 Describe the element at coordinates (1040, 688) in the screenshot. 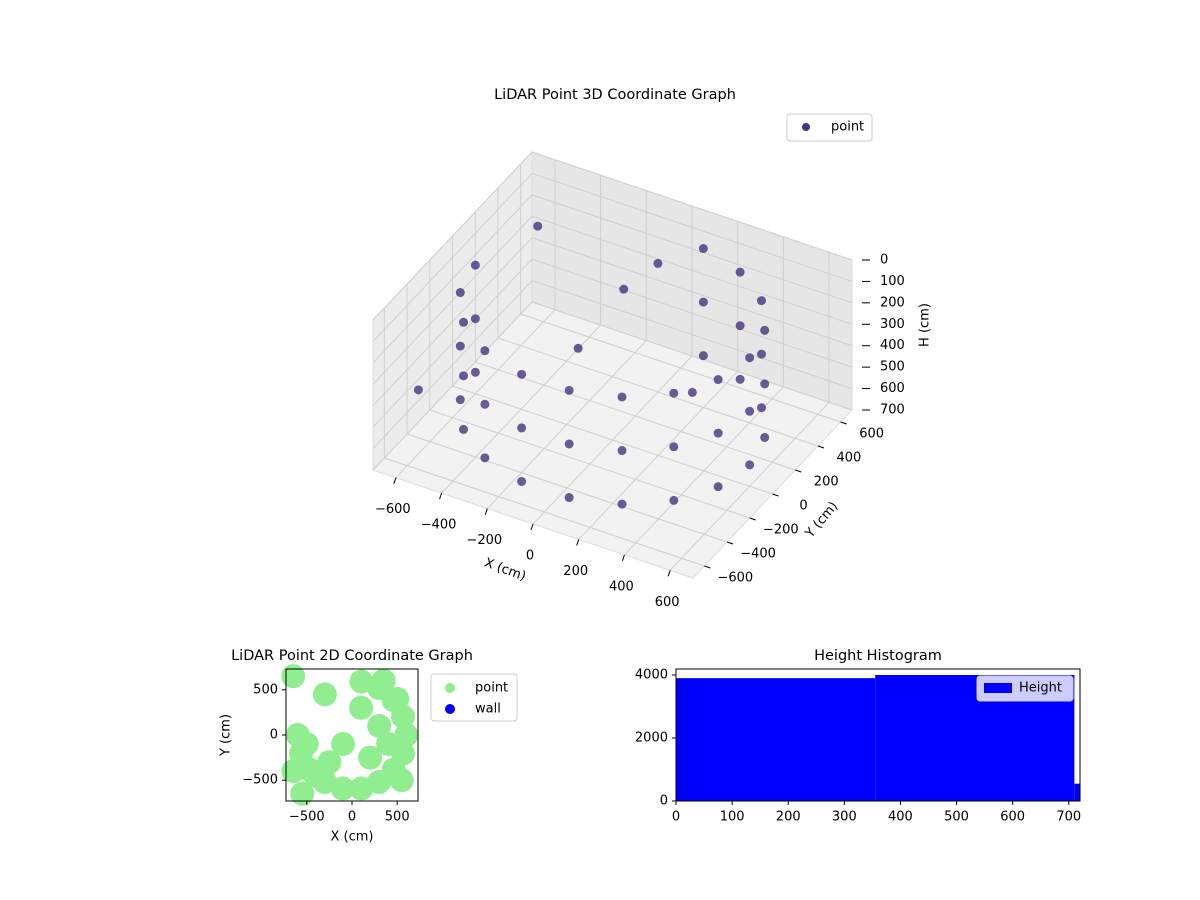

I see `legend-label: Height` at that location.